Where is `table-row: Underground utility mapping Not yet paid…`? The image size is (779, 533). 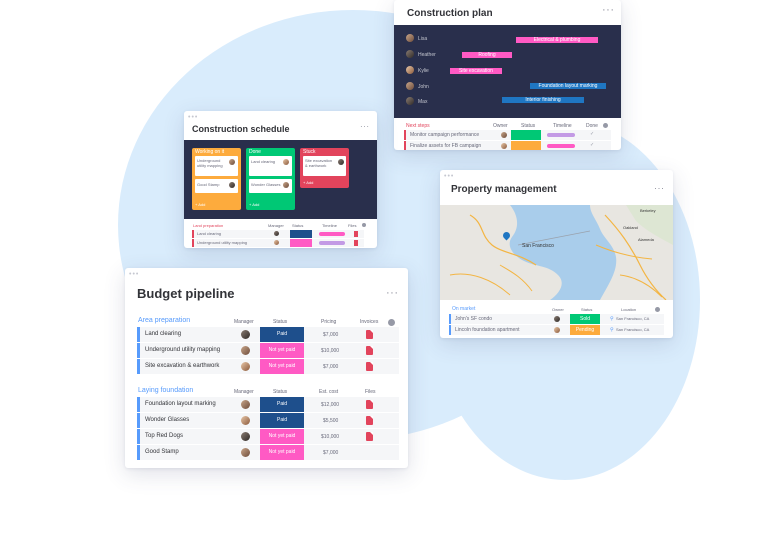
table-row: Underground utility mapping Not yet paid… is located at coordinates (268, 350).